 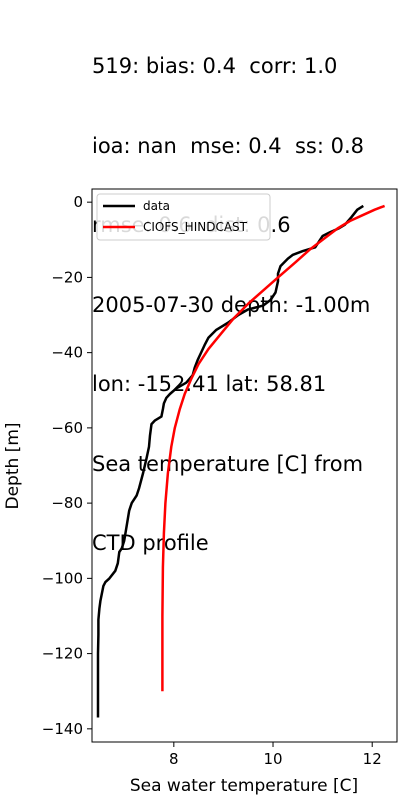 I want to click on title-line-7: CTD profile, so click(x=150, y=543).